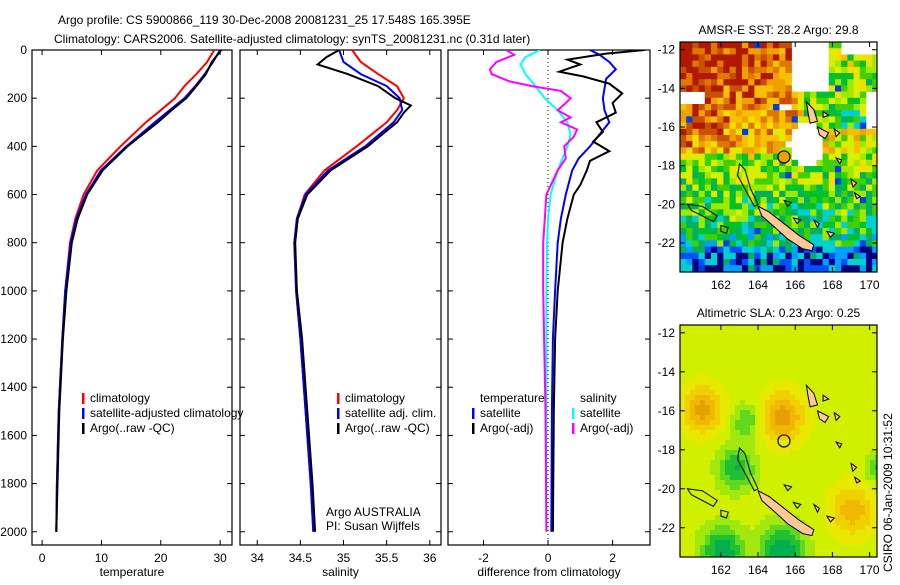 This screenshot has height=585, width=900. I want to click on x-tick-label: 35, so click(344, 558).